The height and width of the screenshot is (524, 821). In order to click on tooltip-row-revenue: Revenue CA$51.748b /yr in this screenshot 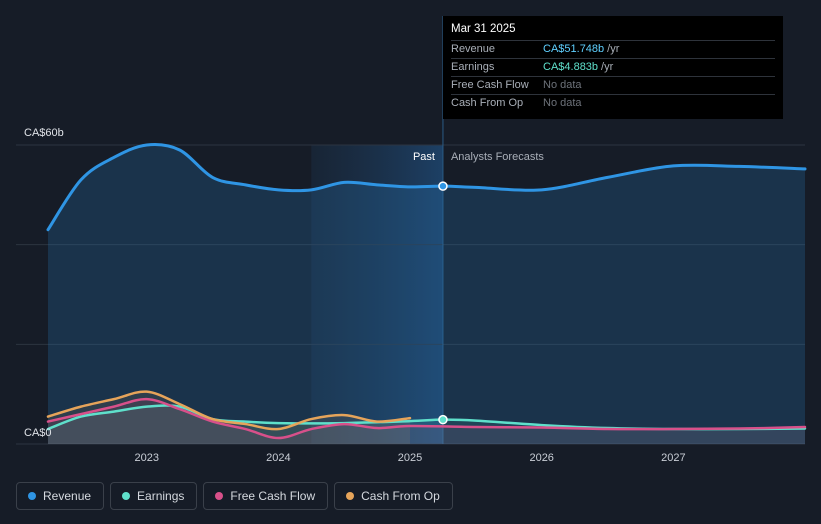, I will do `click(613, 49)`.